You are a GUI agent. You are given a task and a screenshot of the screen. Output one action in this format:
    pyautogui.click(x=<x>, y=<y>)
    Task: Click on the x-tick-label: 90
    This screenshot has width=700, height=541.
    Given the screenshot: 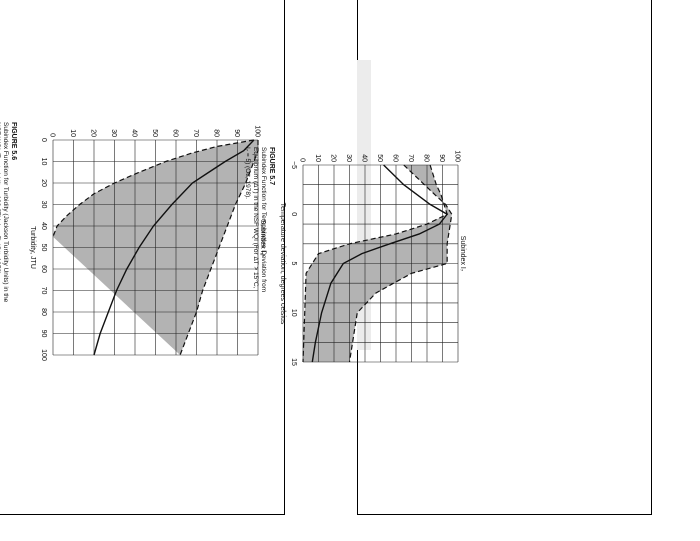 What is the action you would take?
    pyautogui.click(x=43, y=334)
    